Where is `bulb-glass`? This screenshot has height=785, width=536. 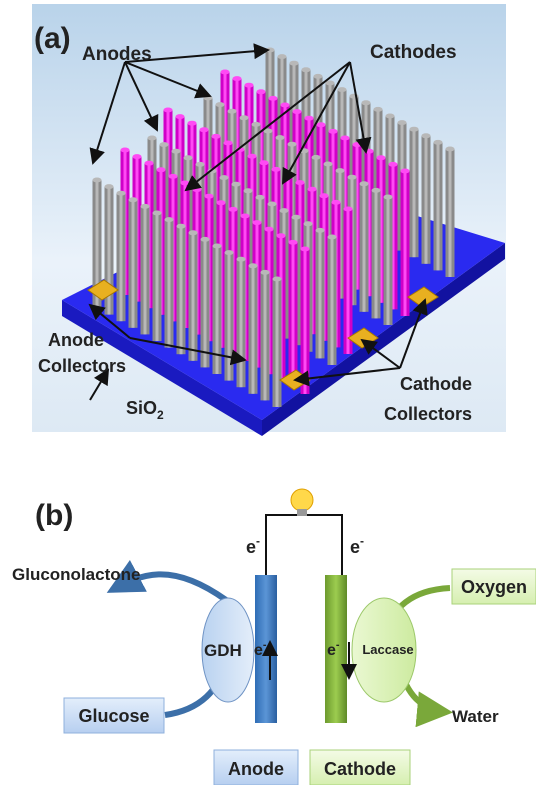 bulb-glass is located at coordinates (302, 500).